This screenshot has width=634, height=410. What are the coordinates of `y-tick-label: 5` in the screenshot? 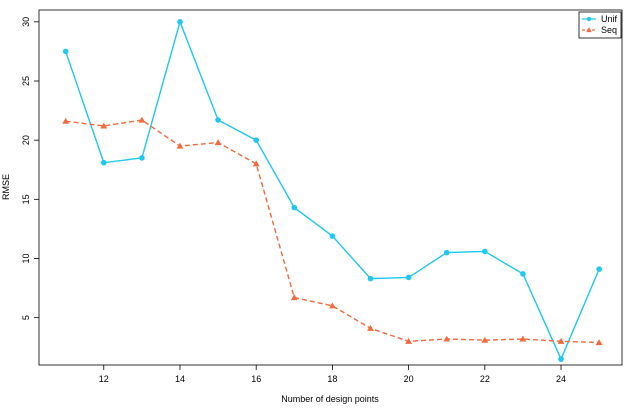 It's located at (26, 317).